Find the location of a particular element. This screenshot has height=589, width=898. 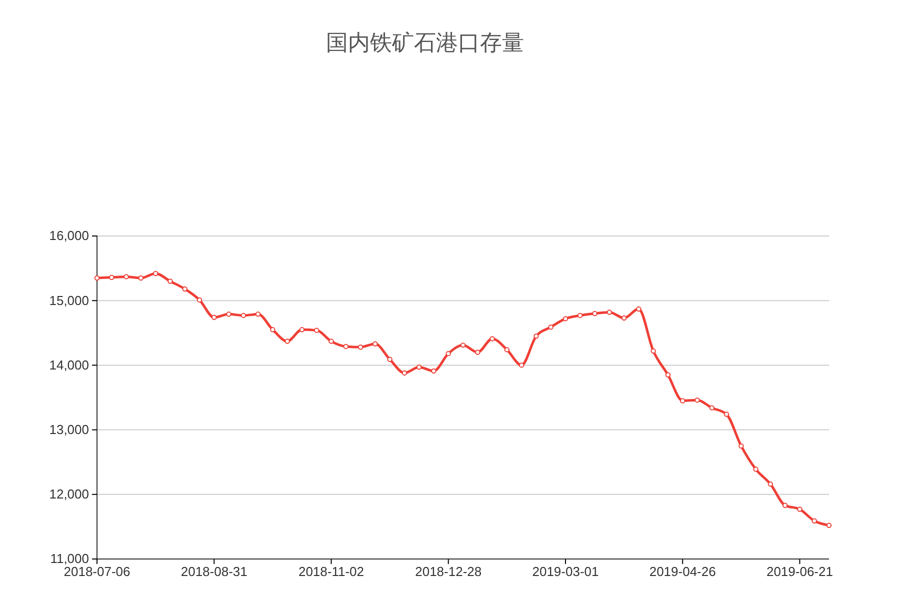

x-tick-label: 2018-12-28 is located at coordinates (448, 572).